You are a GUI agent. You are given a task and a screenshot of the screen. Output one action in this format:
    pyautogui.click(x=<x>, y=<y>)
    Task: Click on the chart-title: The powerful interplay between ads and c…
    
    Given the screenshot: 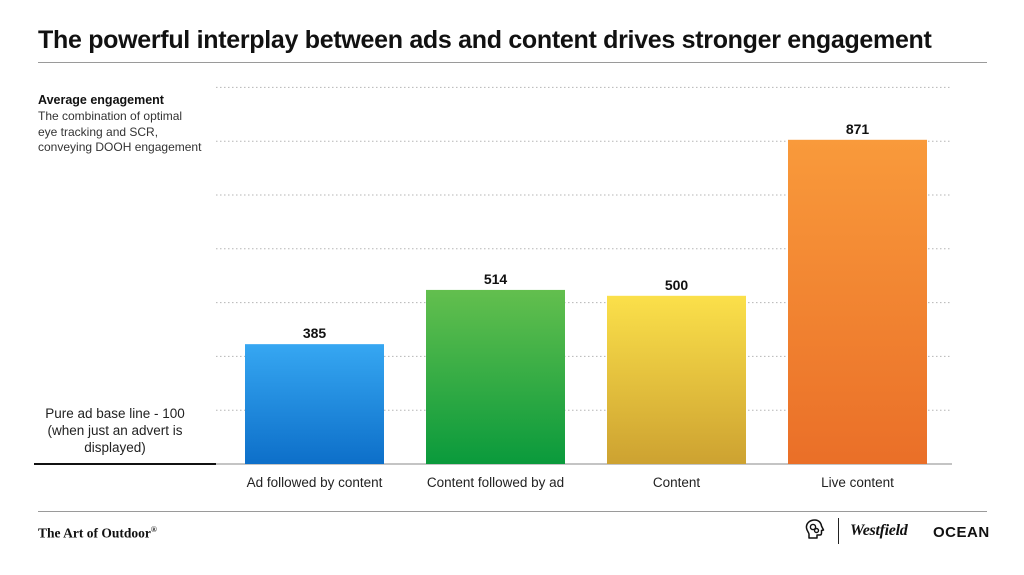 What is the action you would take?
    pyautogui.click(x=485, y=40)
    